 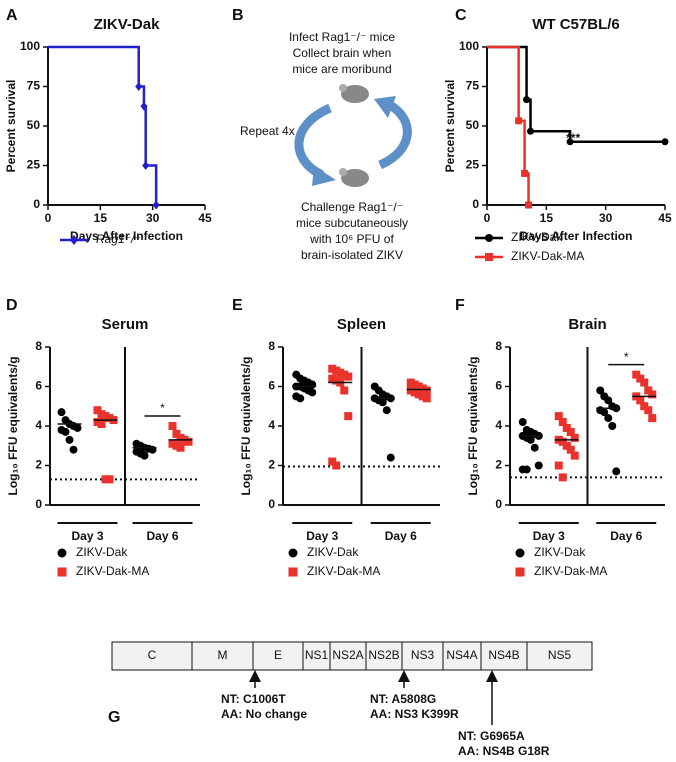 I want to click on mutation-aa: AA: NS3 K399R, so click(x=414, y=714).